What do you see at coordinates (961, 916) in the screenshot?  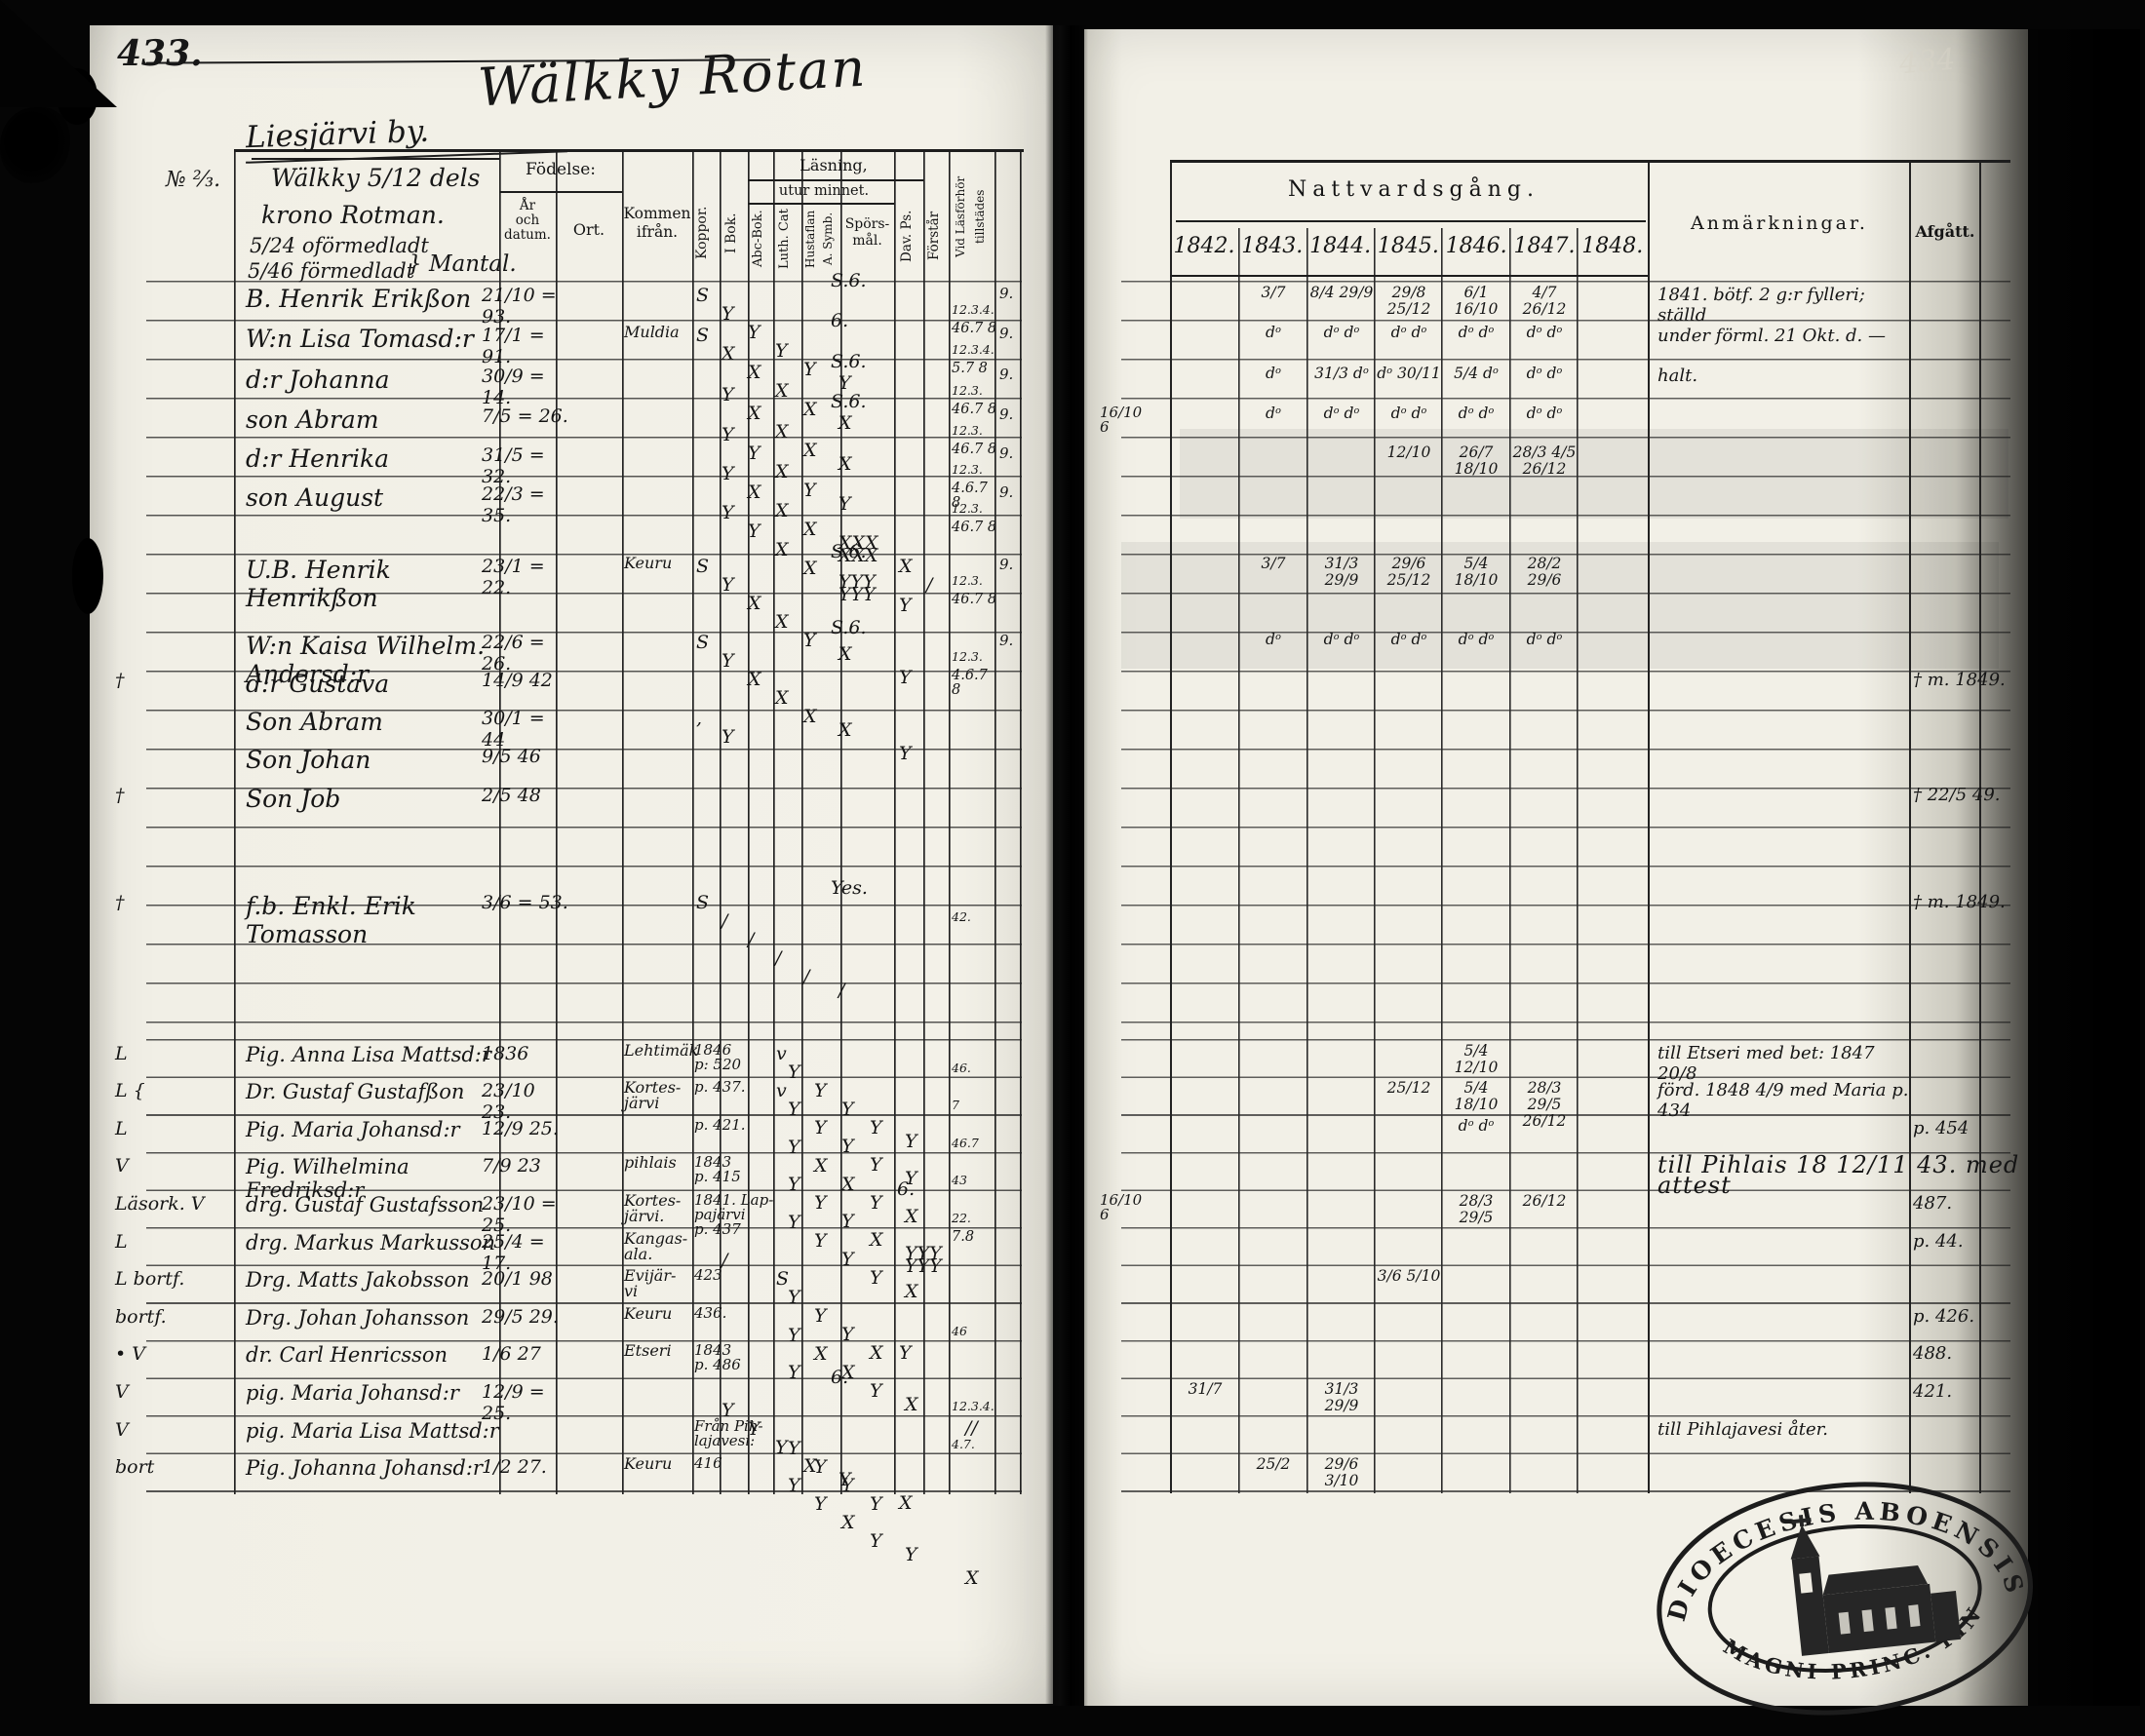 I see `attendance-codes: 42.` at bounding box center [961, 916].